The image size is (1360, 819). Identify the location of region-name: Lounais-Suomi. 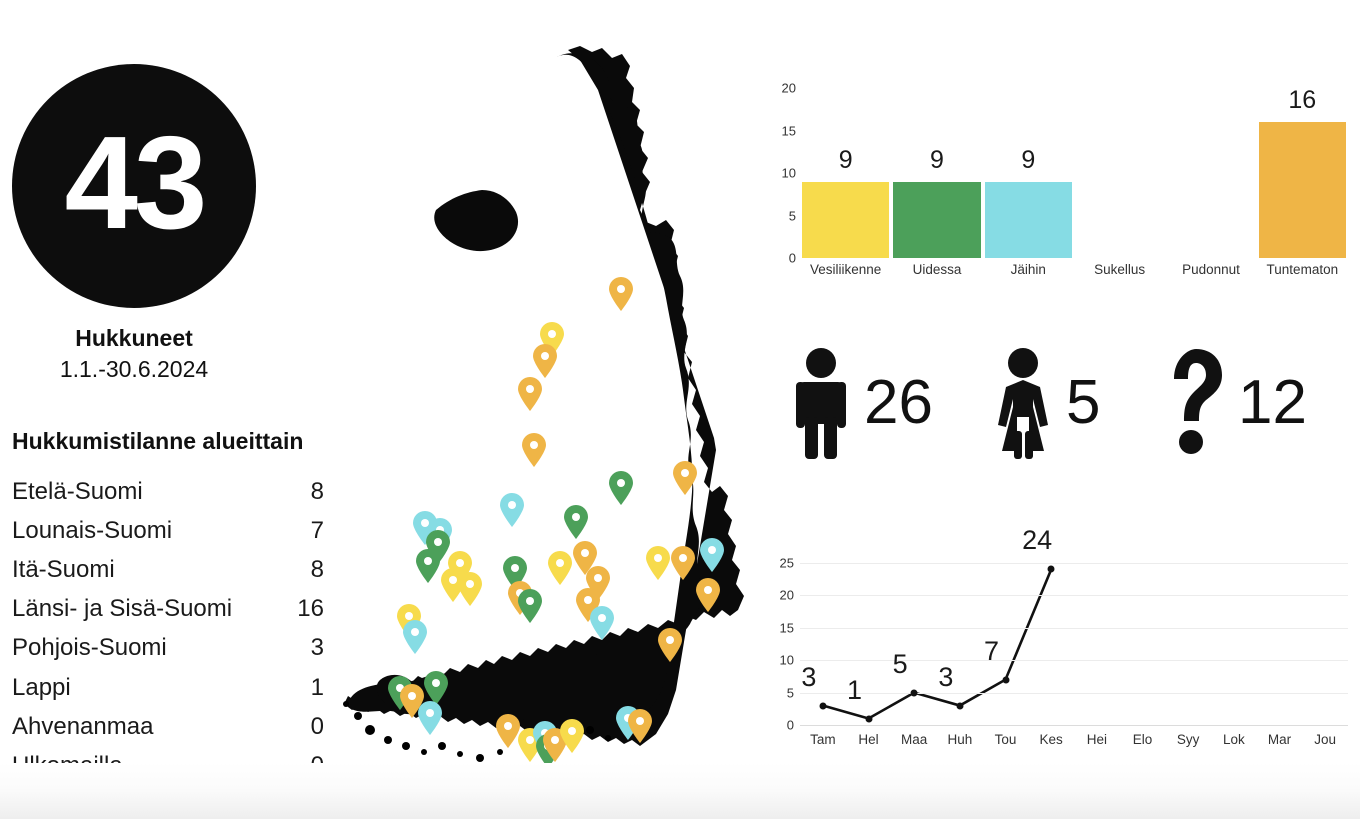
(92, 531).